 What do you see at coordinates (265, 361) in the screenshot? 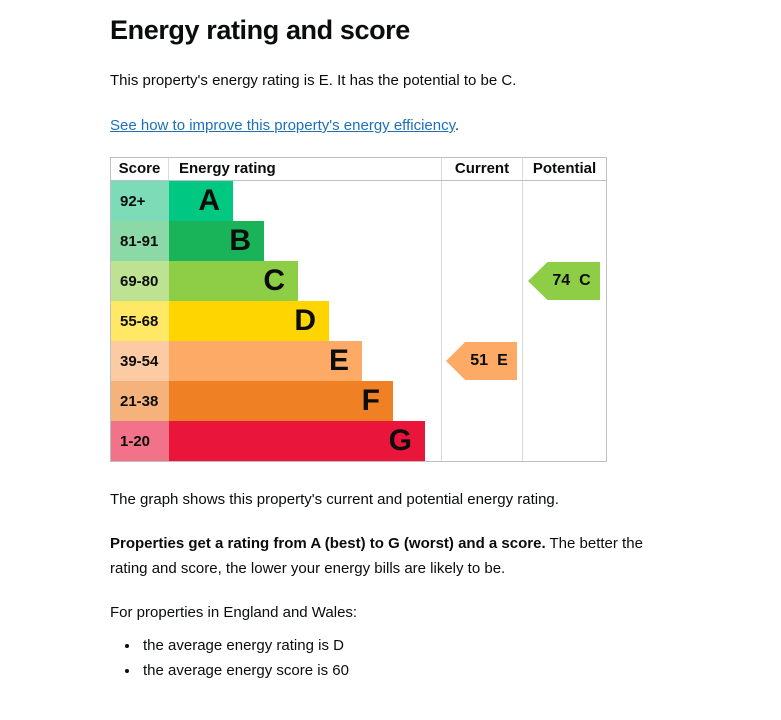
I see `band-bar-e: E` at bounding box center [265, 361].